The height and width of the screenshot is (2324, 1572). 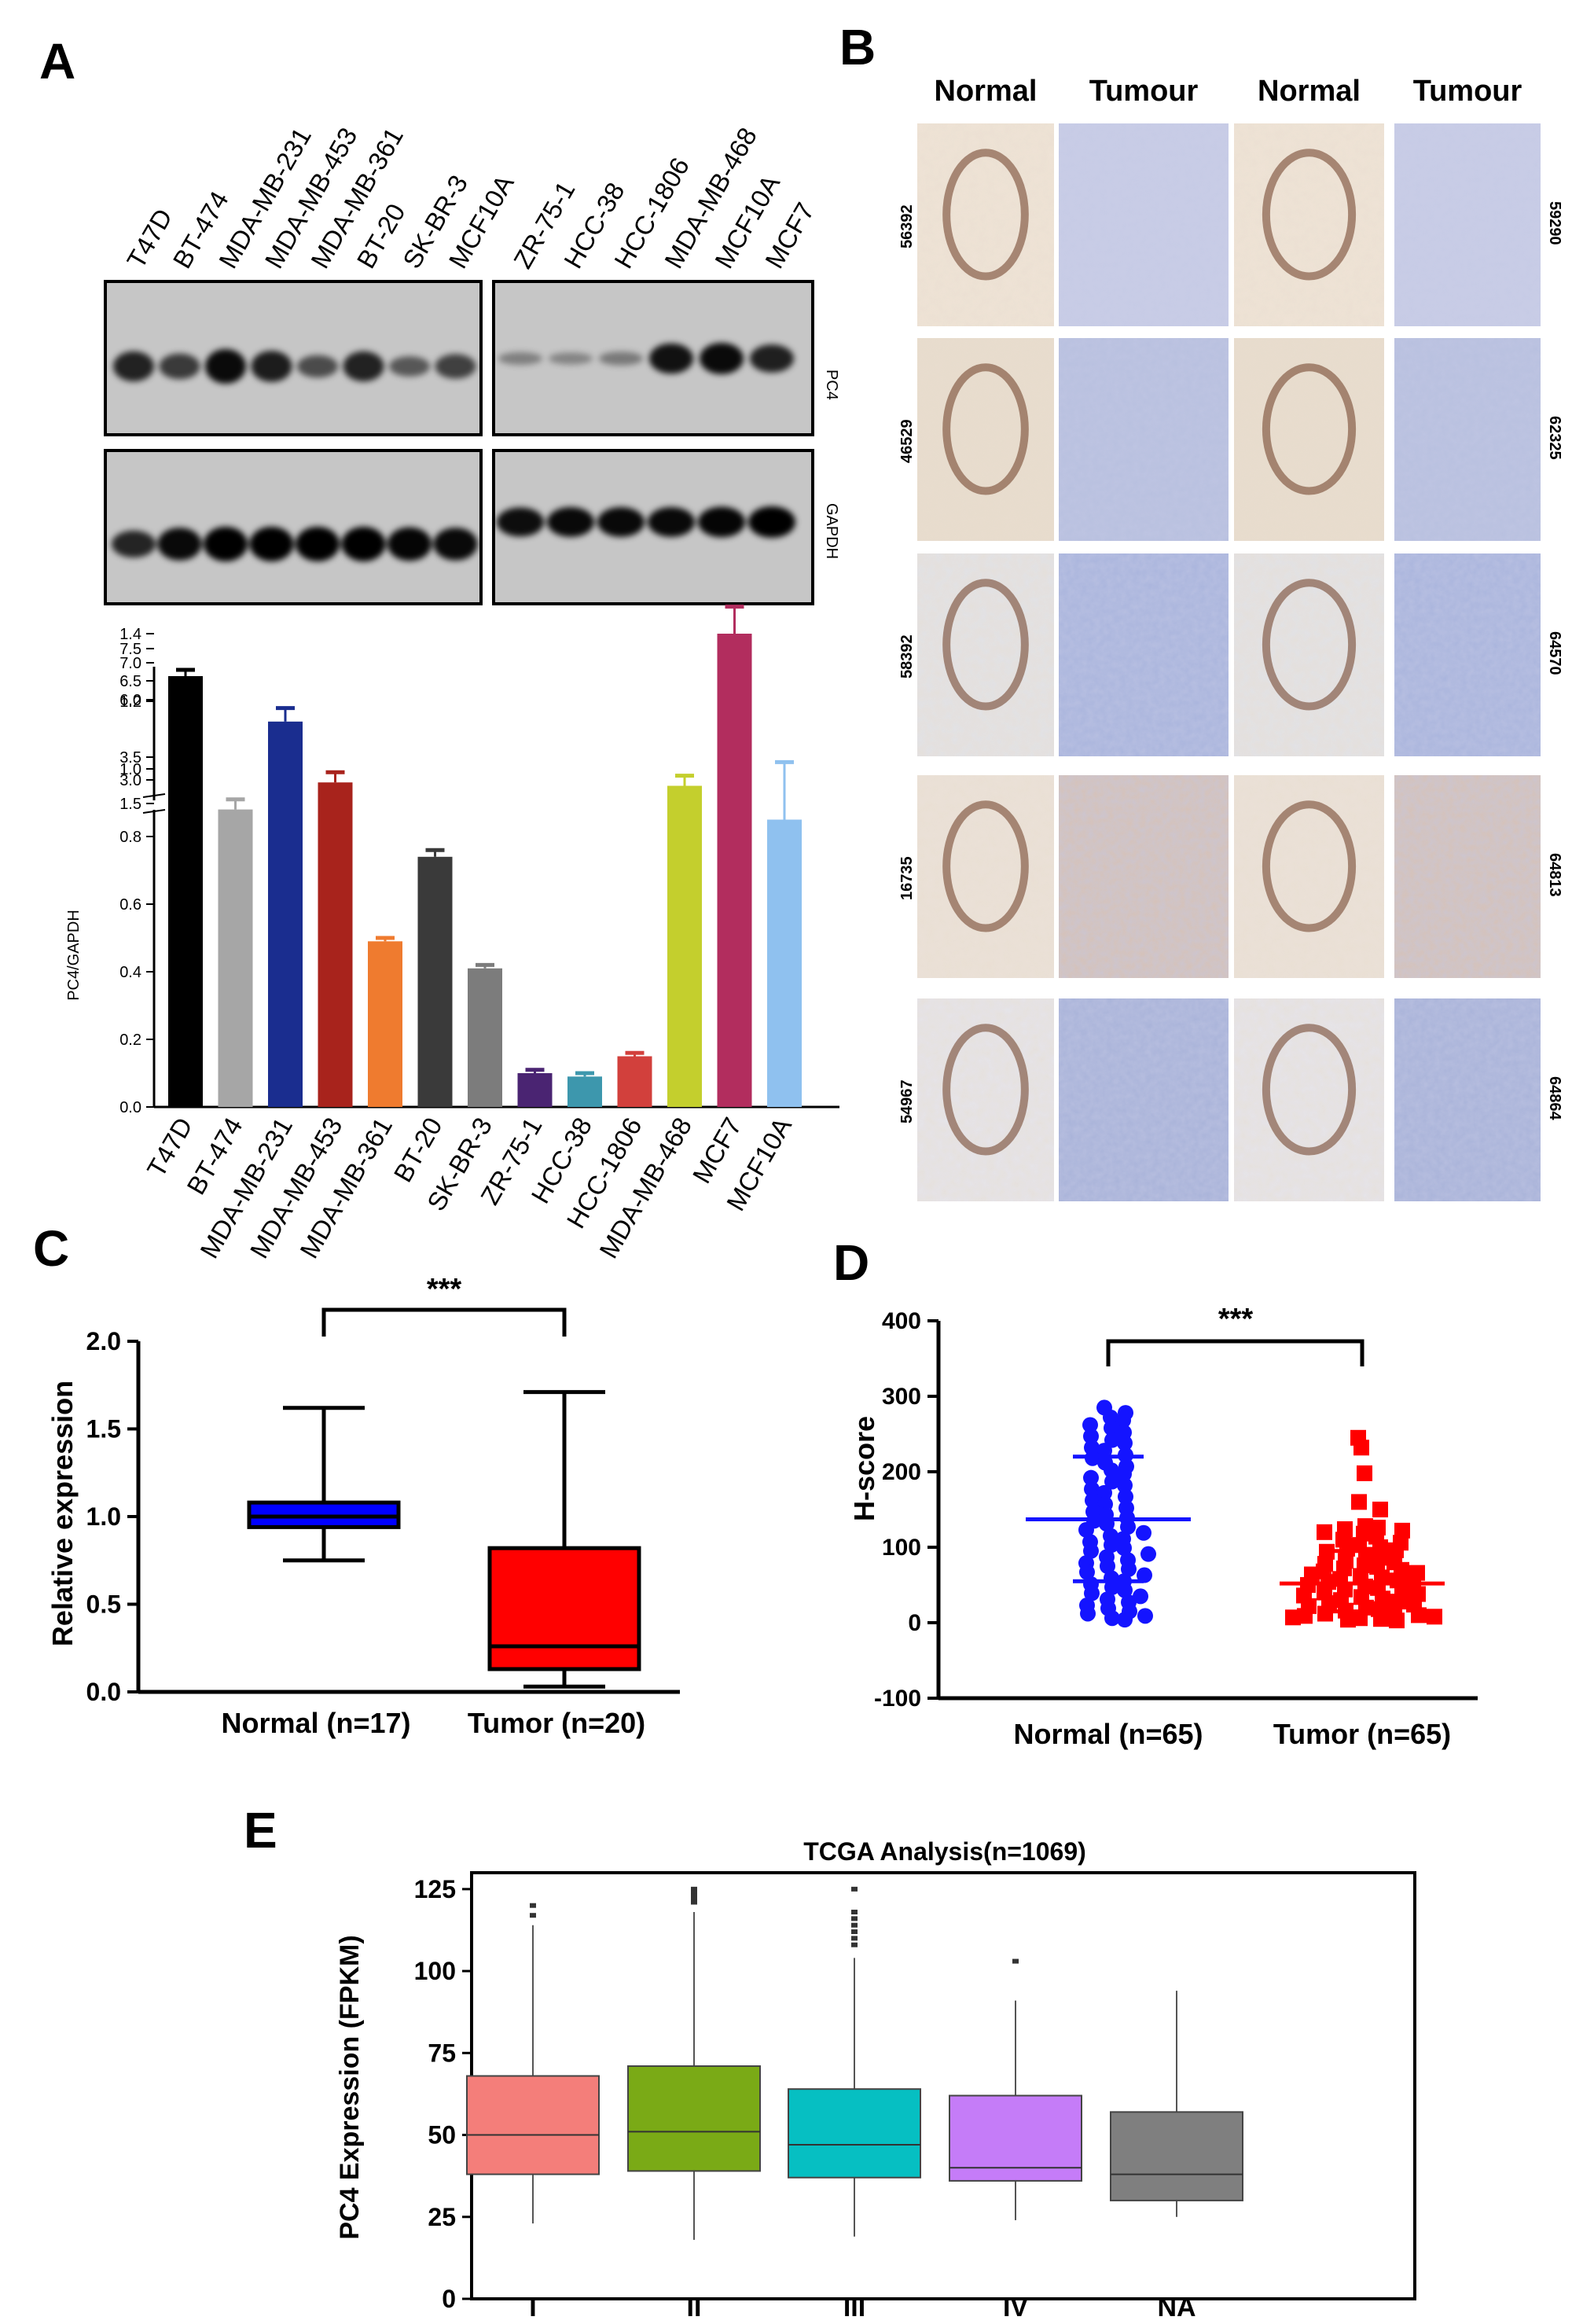 I want to click on bar-ytick: 3.5, so click(x=130, y=758).